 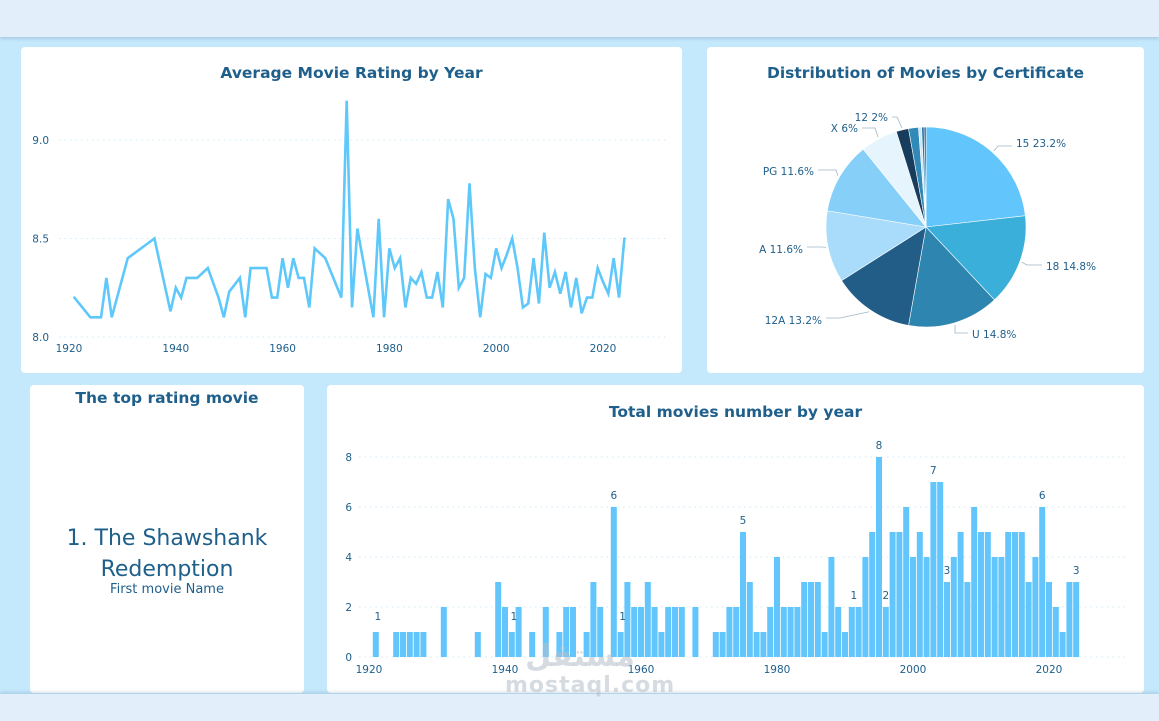 I want to click on bar-data-label: 7, so click(x=933, y=471).